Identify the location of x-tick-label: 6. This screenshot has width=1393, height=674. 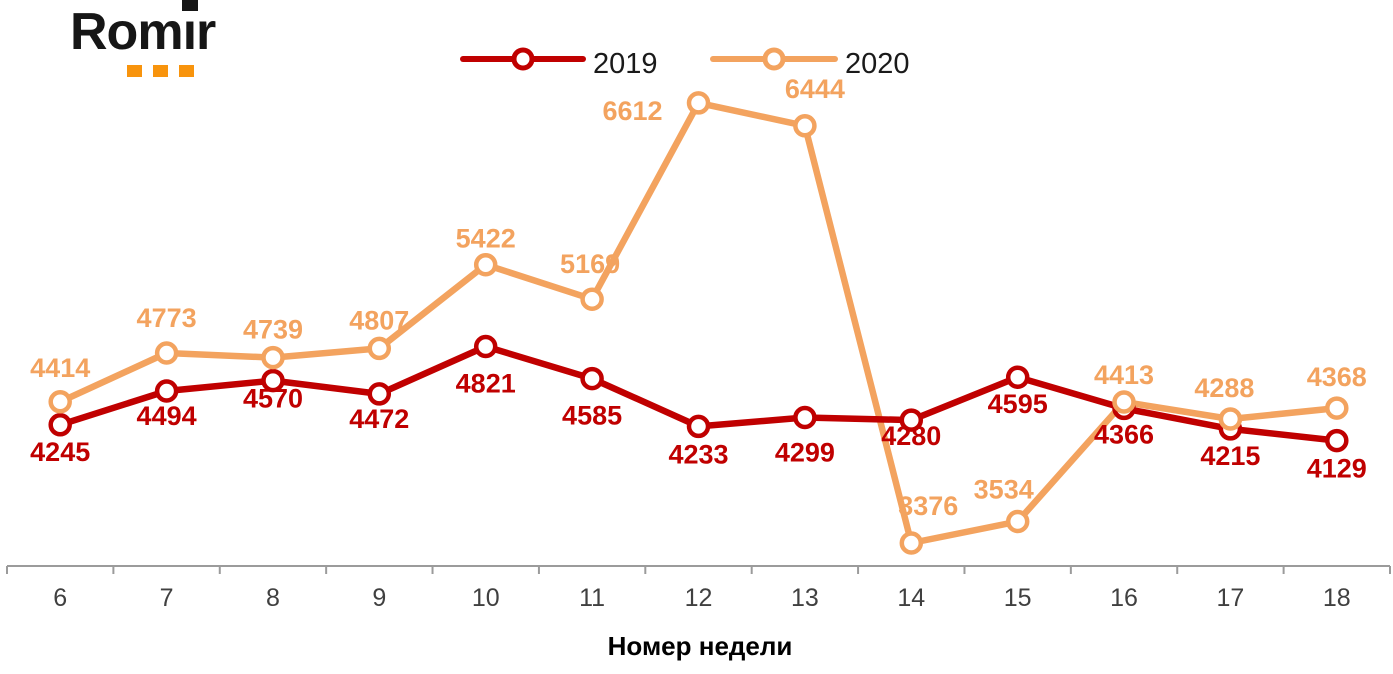
(60, 598).